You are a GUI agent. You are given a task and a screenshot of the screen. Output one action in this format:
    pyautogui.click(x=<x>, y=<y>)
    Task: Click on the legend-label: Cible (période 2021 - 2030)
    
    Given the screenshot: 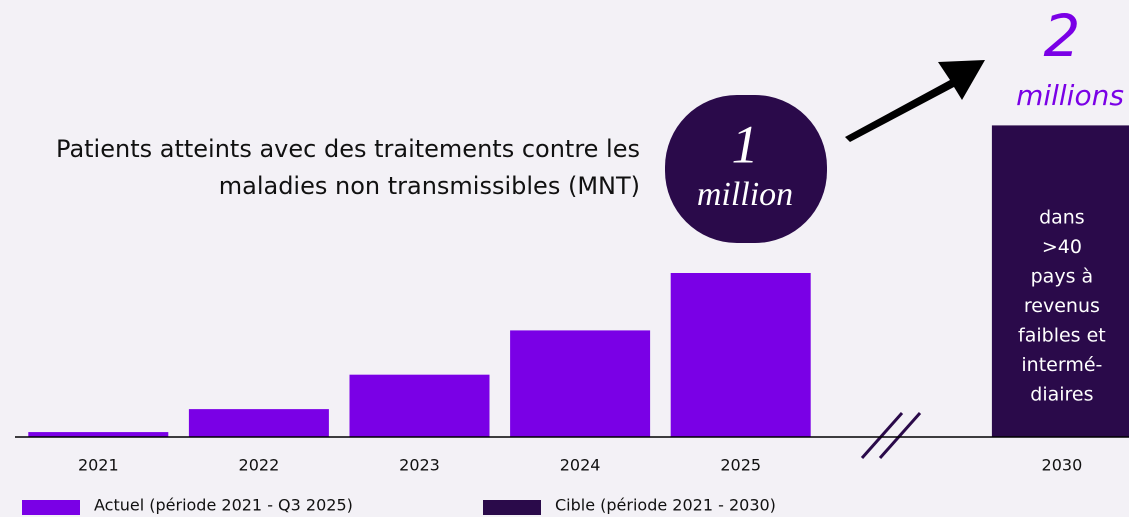 What is the action you would take?
    pyautogui.click(x=665, y=505)
    